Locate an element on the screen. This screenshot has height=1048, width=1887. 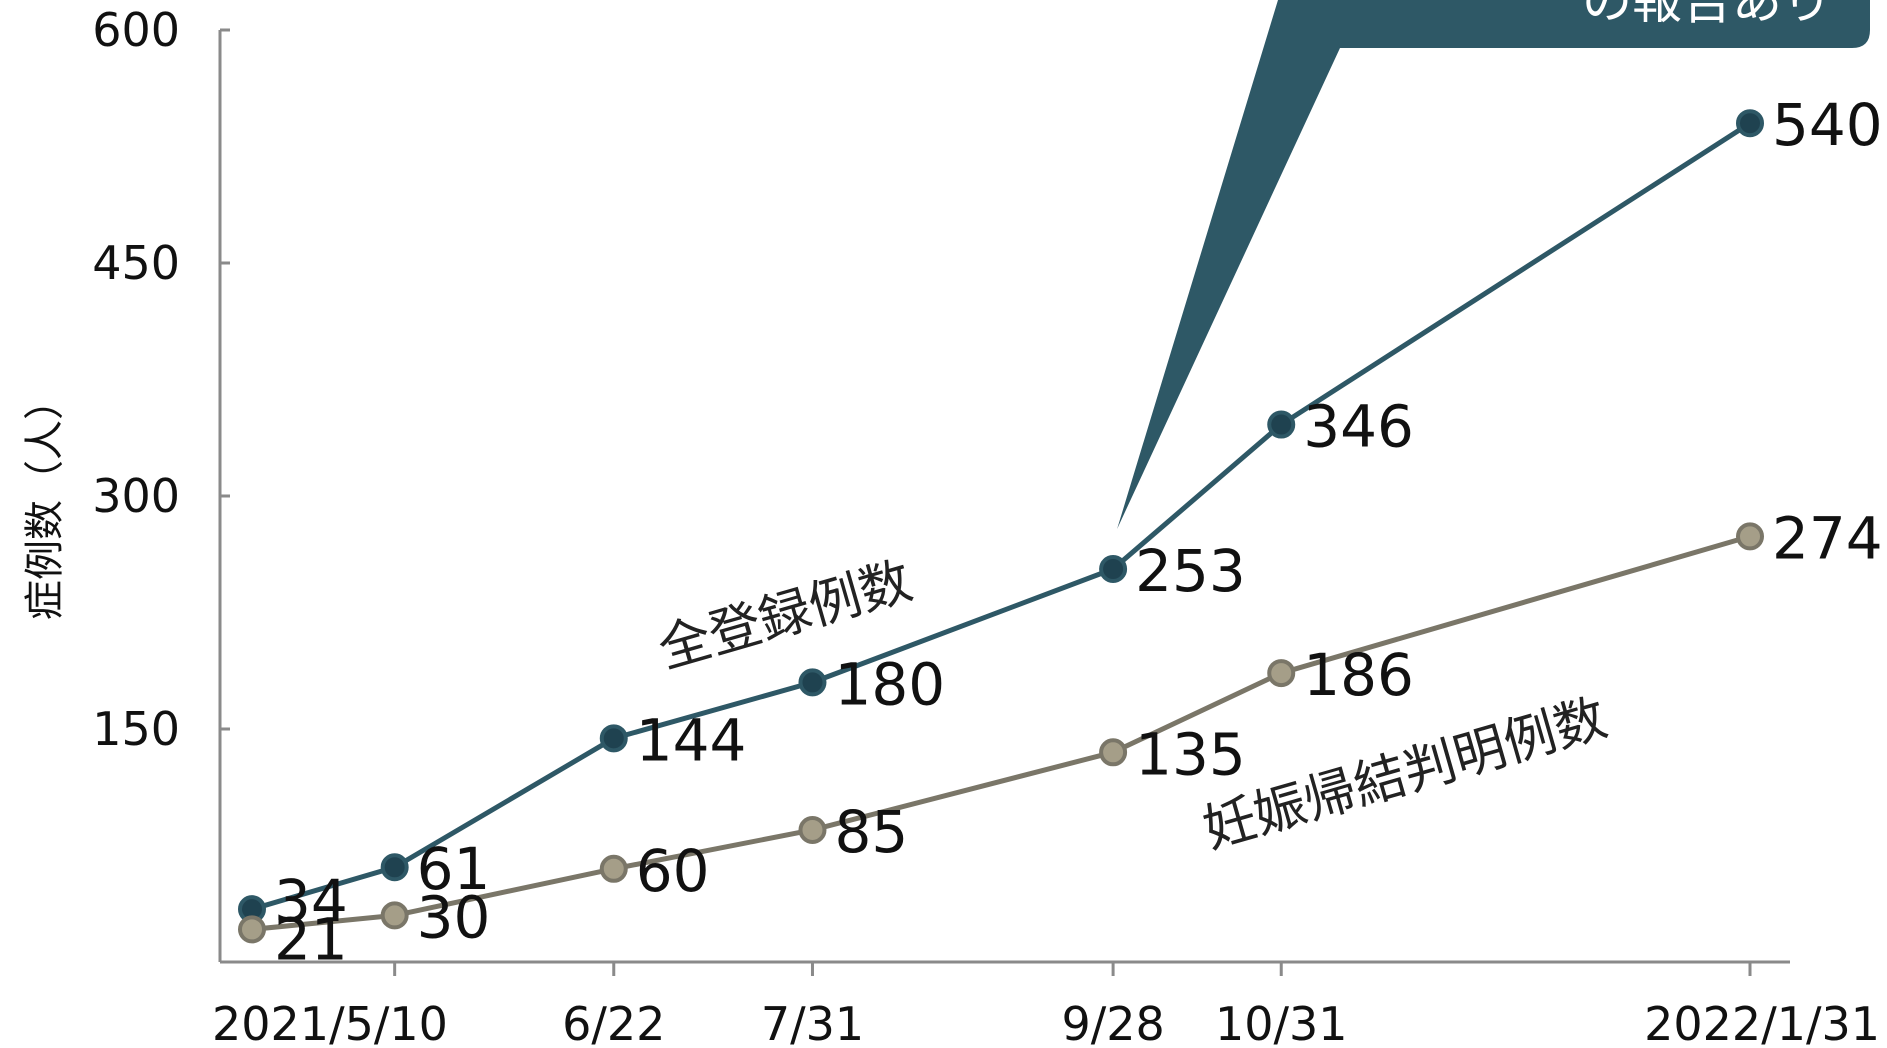
data-label: 144 is located at coordinates (691, 740).